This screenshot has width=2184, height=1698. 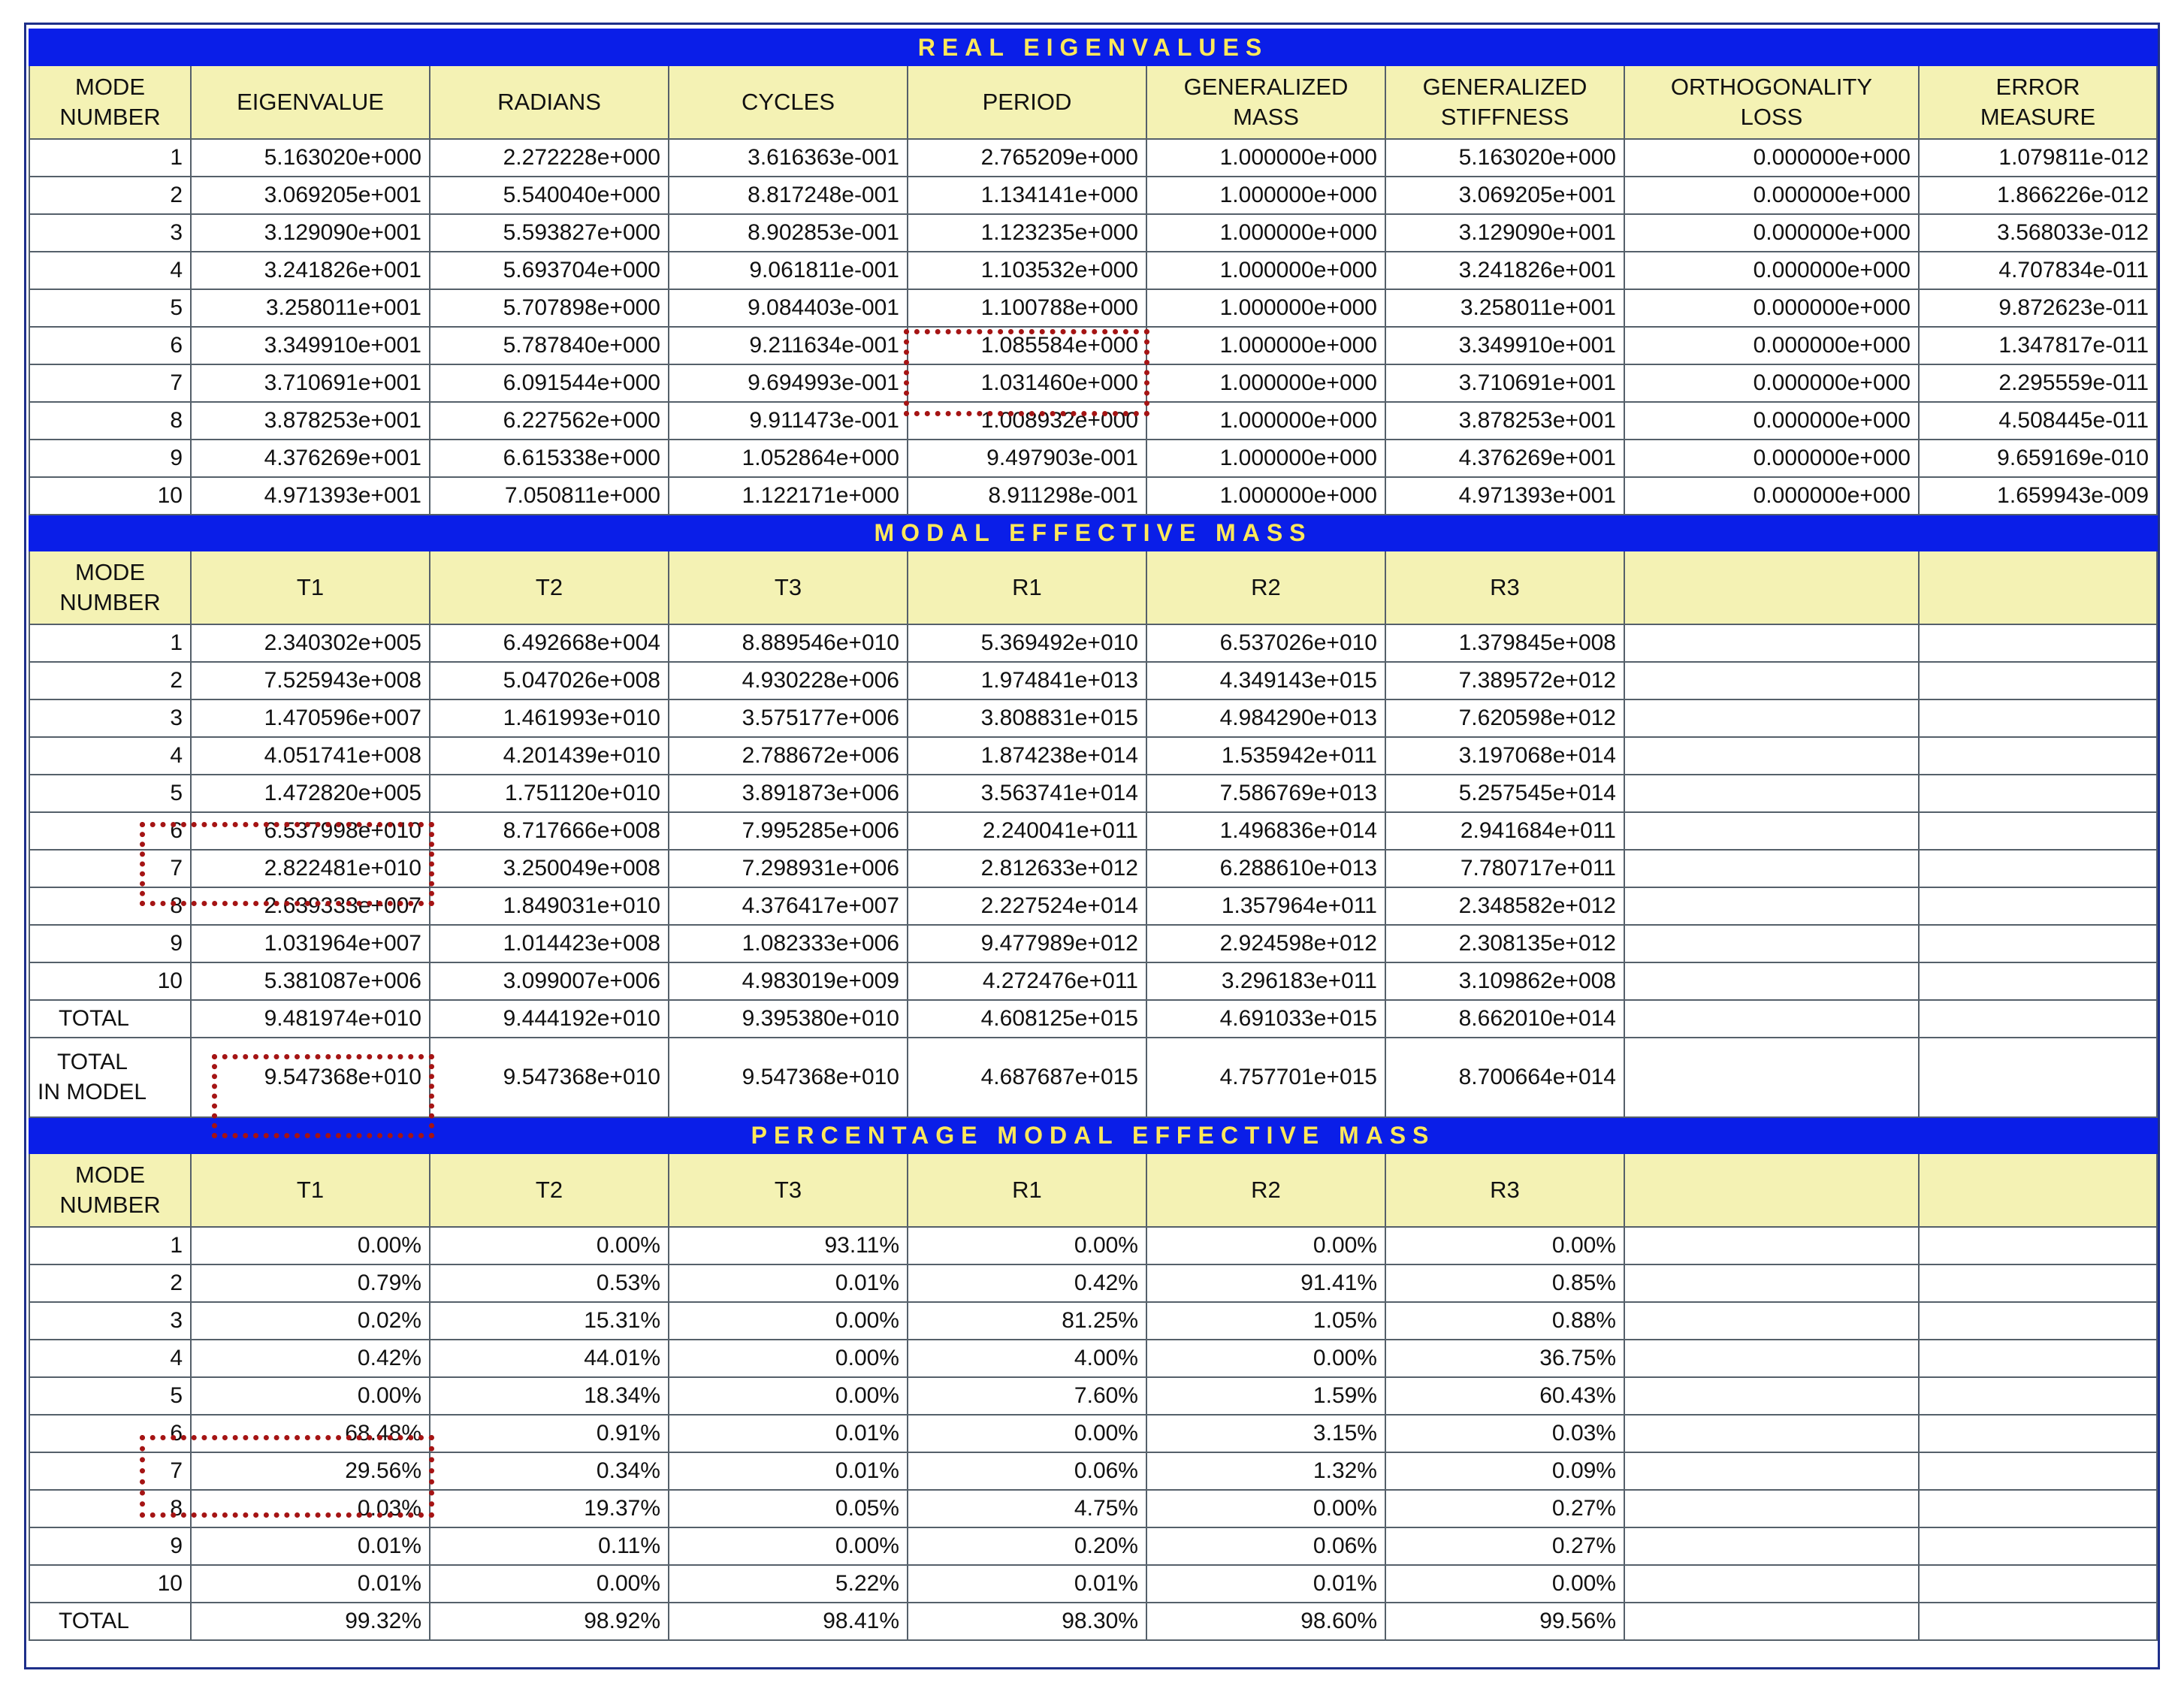 I want to click on real-eigenvalues-cell: 3.710691e+001, so click(x=1505, y=383).